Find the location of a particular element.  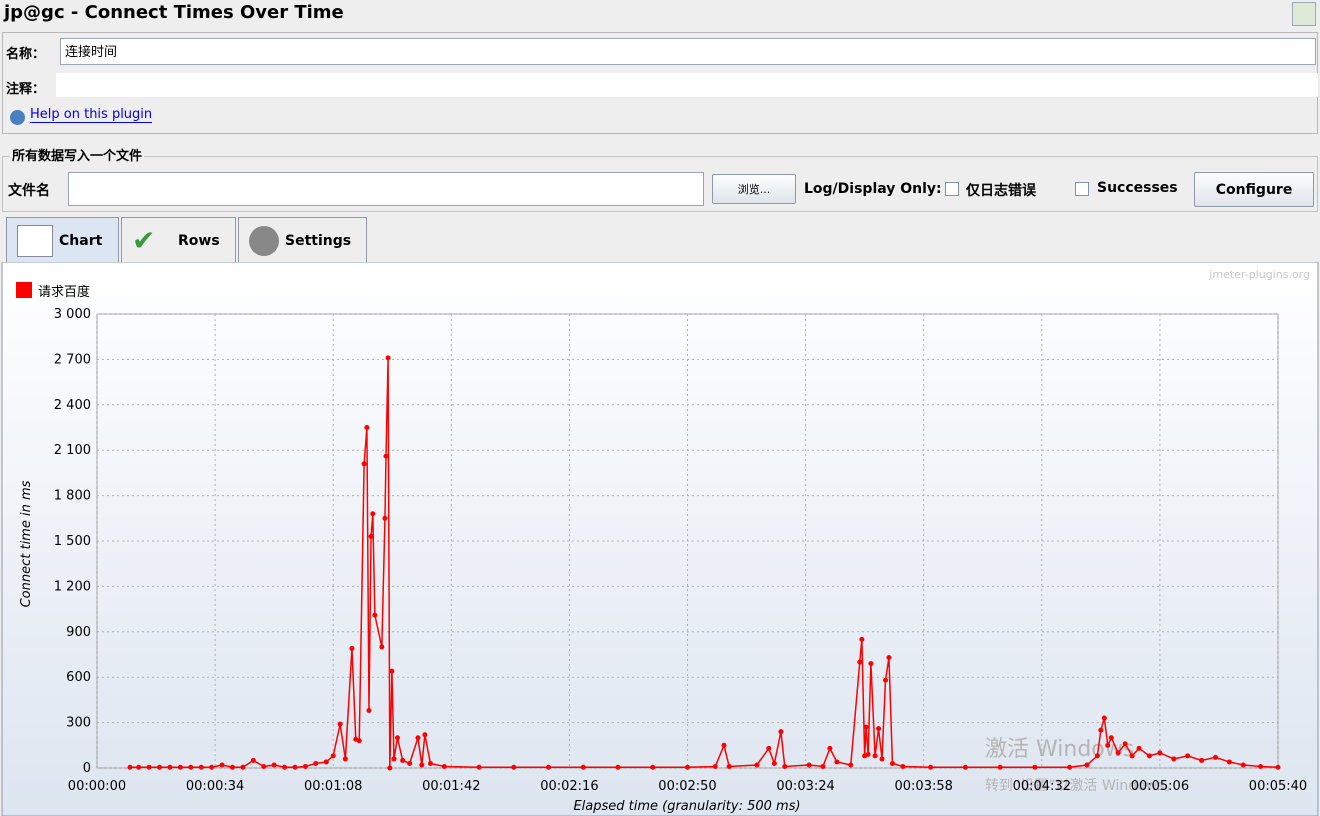

file-field is located at coordinates (386, 189).